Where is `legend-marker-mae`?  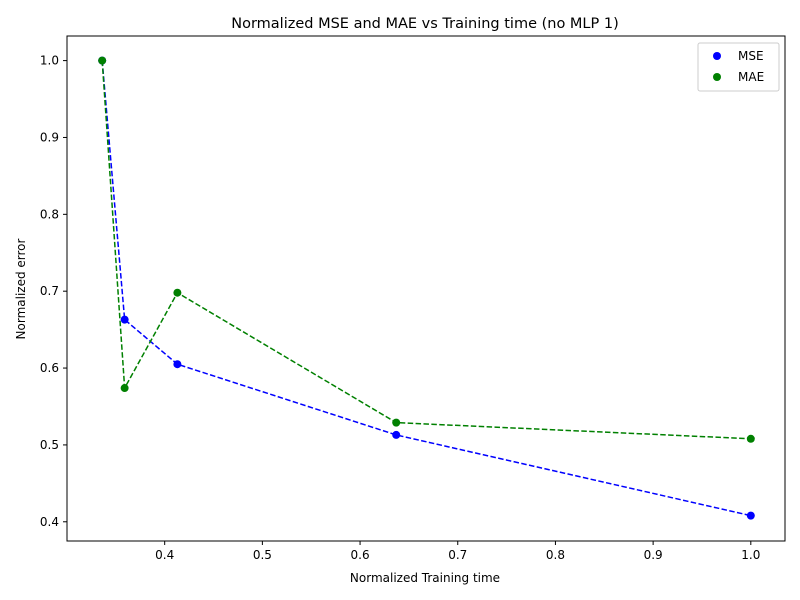
legend-marker-mae is located at coordinates (717, 77).